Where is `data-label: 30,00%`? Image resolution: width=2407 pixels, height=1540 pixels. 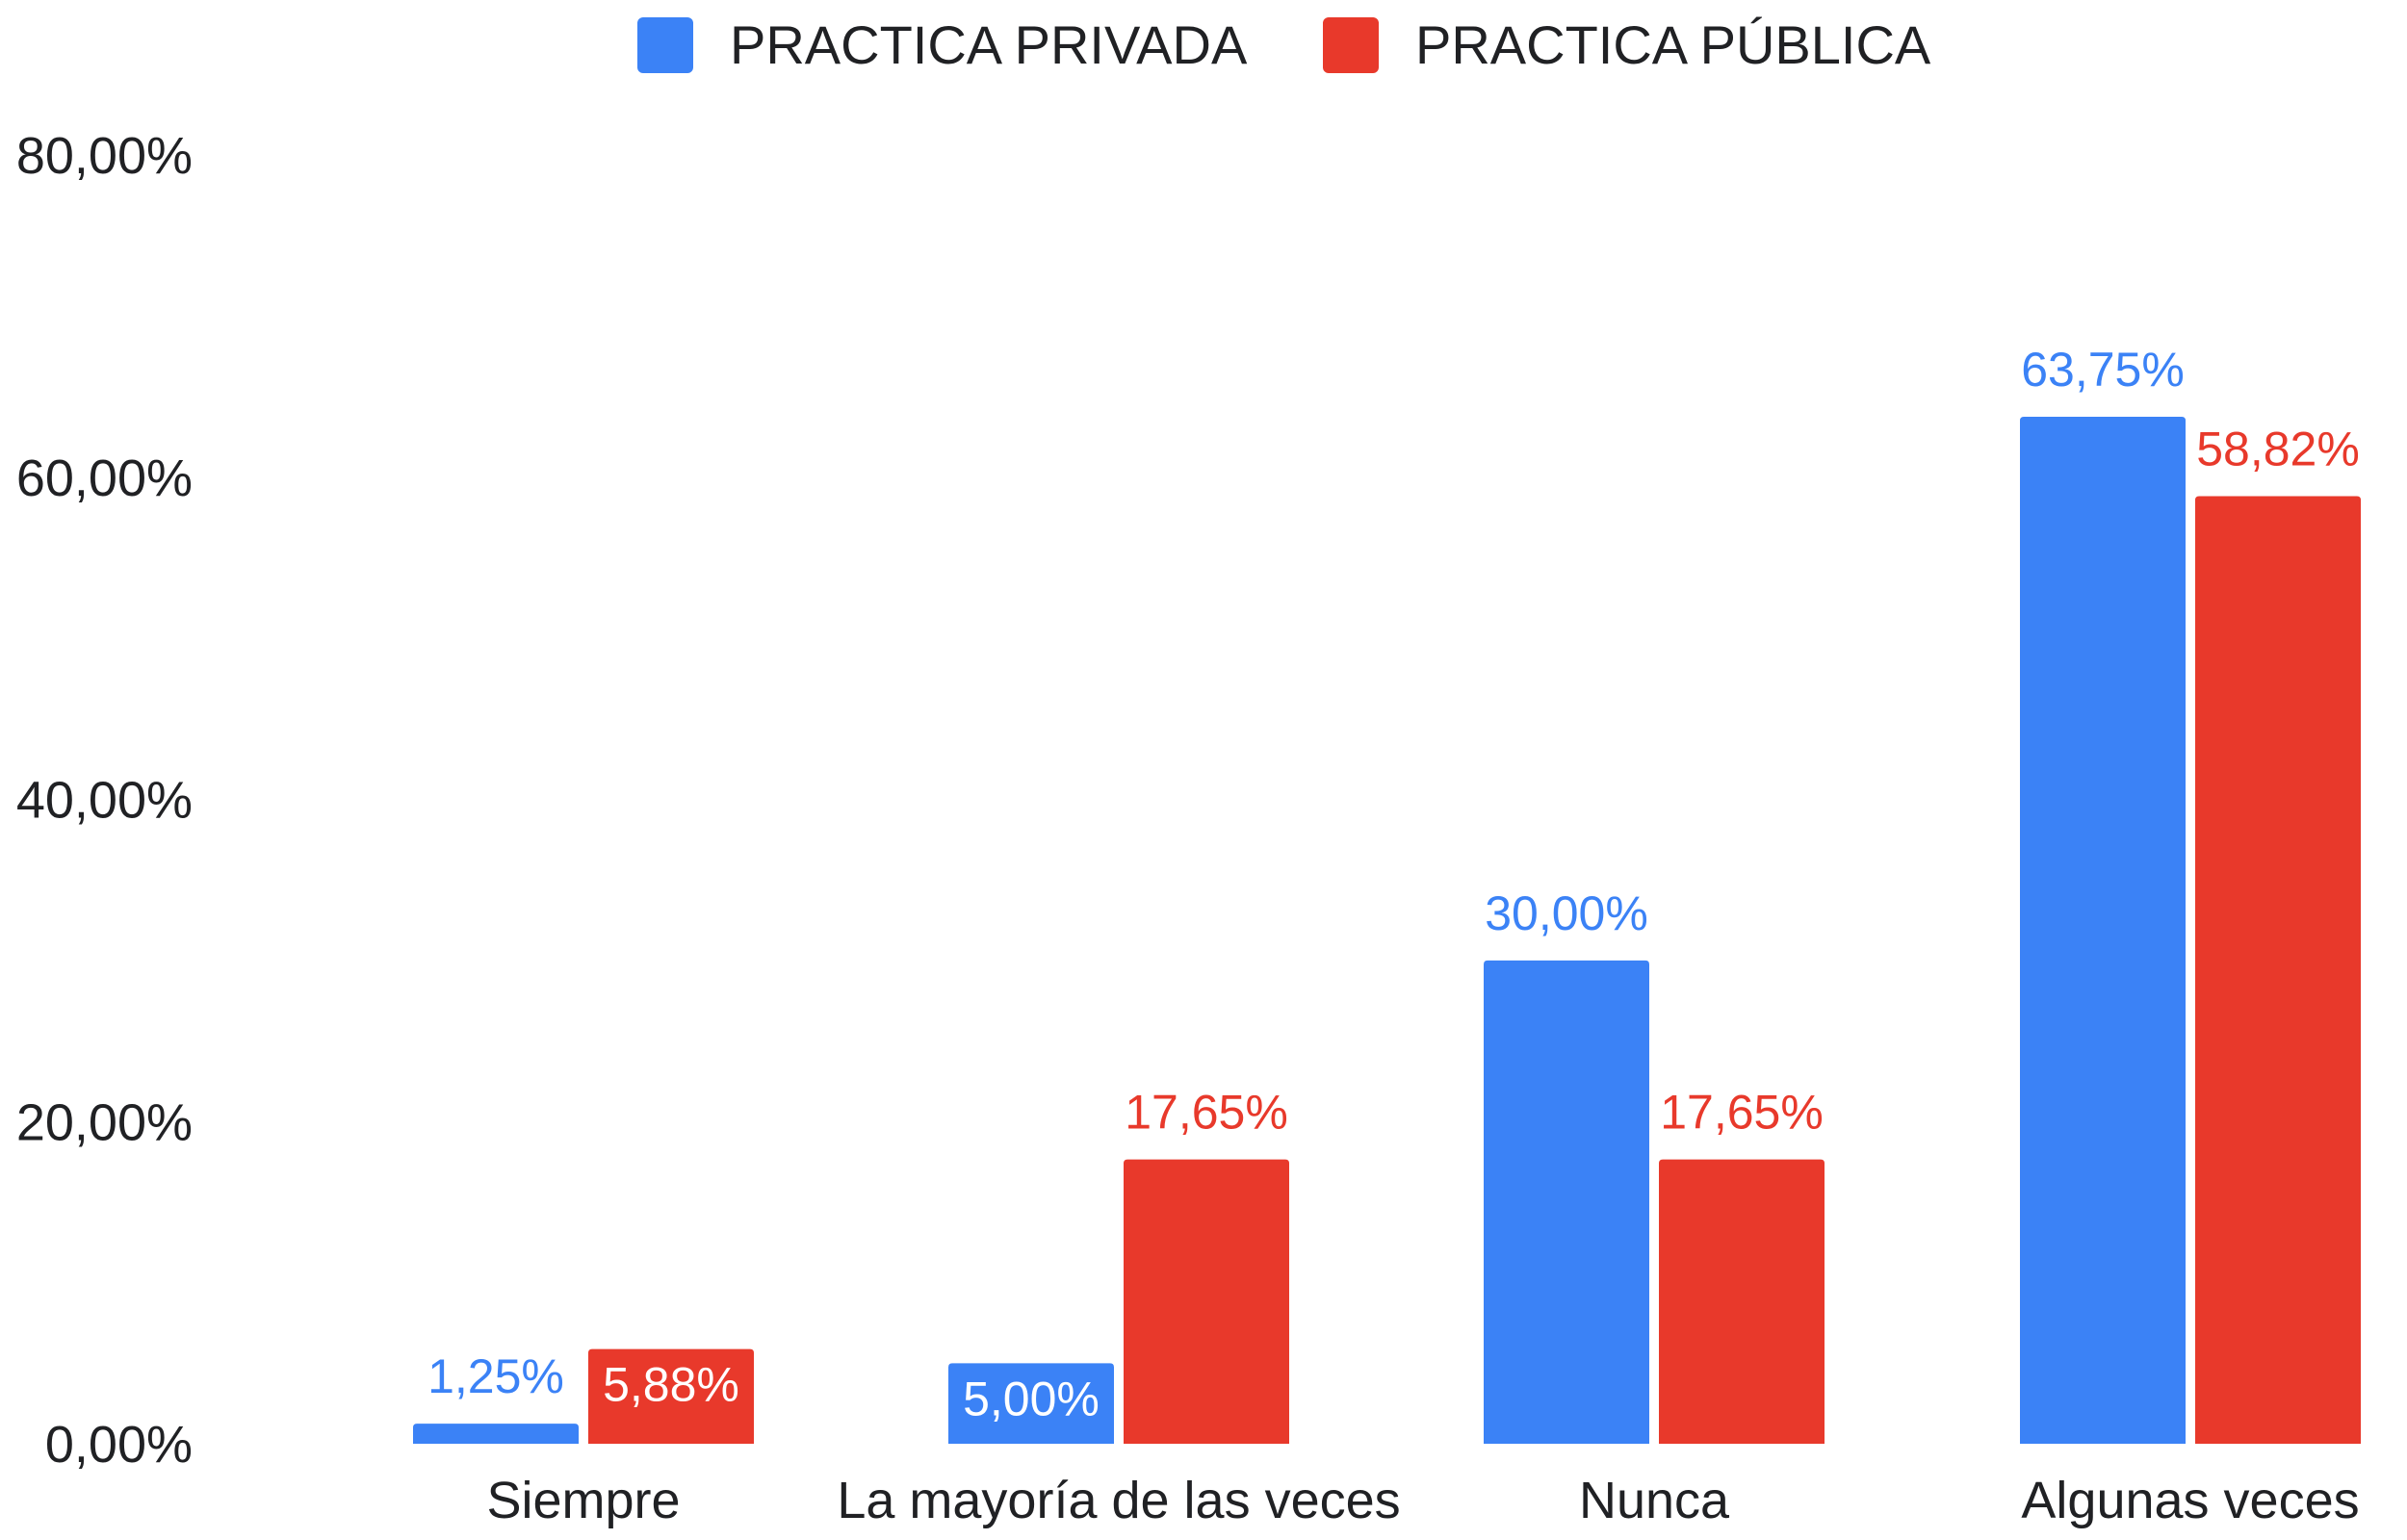 data-label: 30,00% is located at coordinates (1566, 913).